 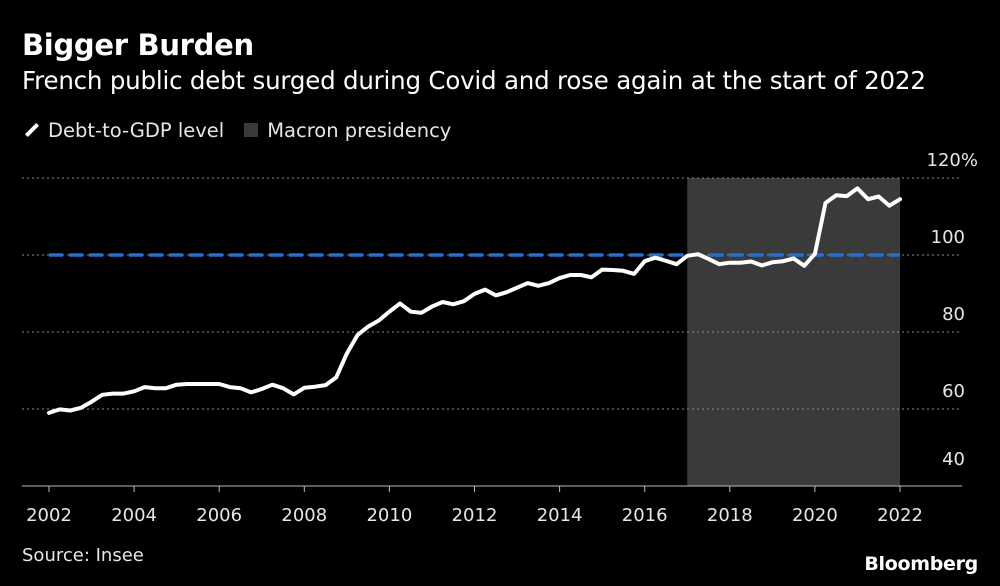 What do you see at coordinates (921, 564) in the screenshot?
I see `bloomberg-logo: Bloomberg` at bounding box center [921, 564].